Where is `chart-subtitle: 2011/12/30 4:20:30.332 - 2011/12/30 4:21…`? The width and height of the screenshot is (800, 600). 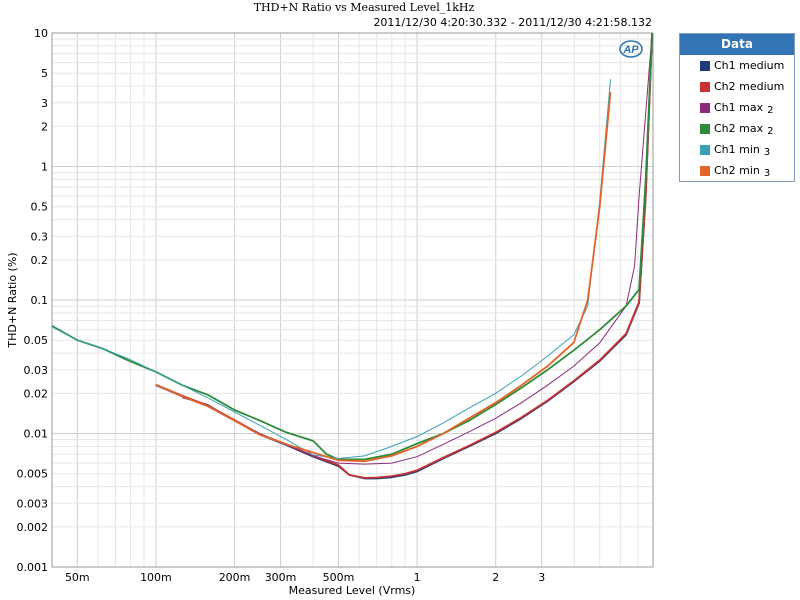
chart-subtitle: 2011/12/30 4:20:30.332 - 2011/12/30 4:21… is located at coordinates (512, 22).